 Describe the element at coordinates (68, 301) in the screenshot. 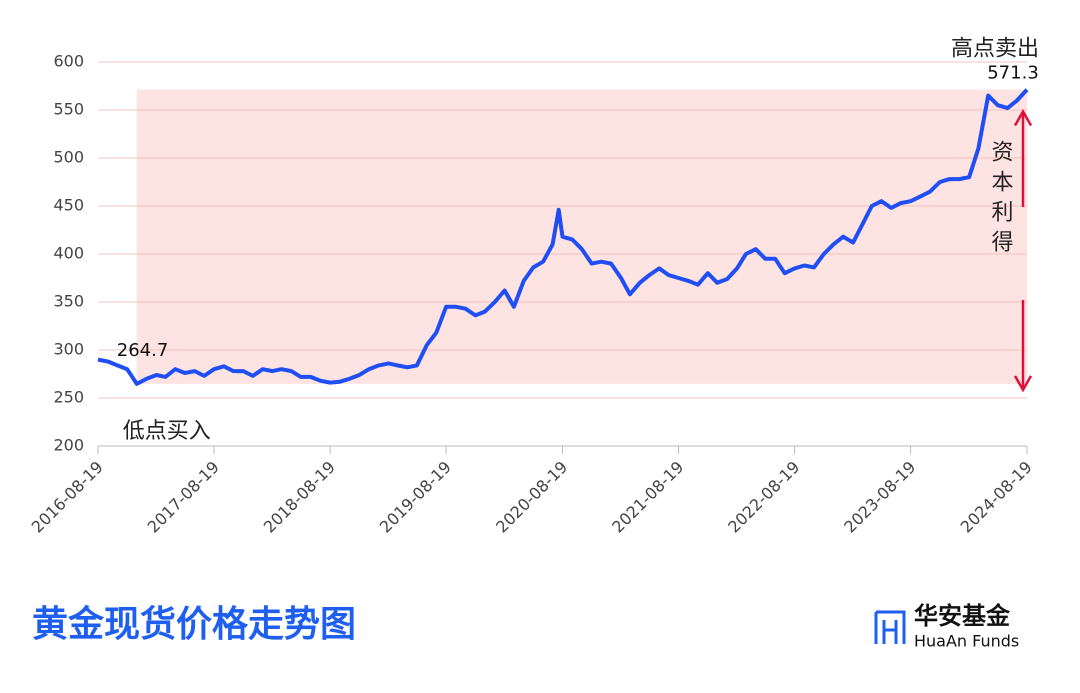

I see `y-tick-label: 350` at that location.